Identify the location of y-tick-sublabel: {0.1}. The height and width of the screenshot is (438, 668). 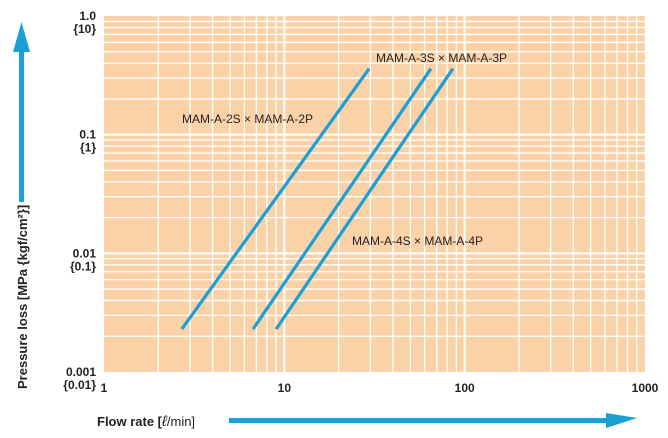
(83, 266).